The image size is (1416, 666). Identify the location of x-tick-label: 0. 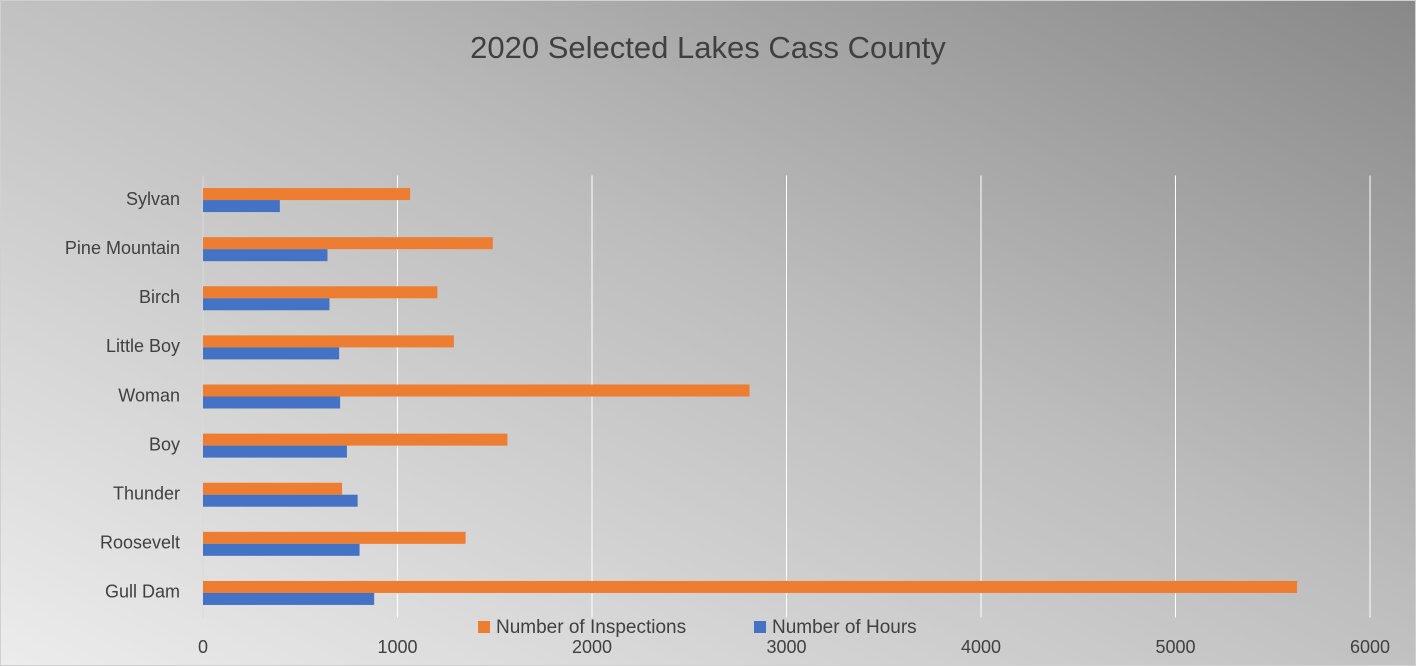
(203, 647).